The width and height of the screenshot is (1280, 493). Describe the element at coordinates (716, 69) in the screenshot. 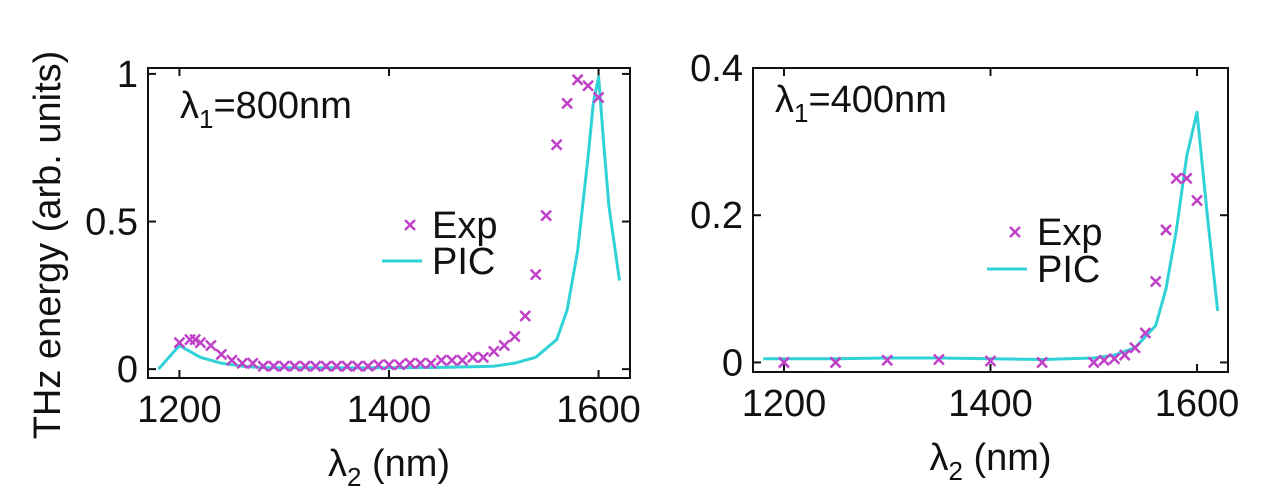

I see `y-tick-label: 0.4` at that location.